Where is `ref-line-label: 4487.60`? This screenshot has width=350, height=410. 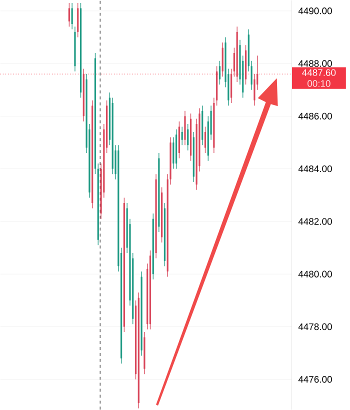 ref-line-label: 4487.60 is located at coordinates (319, 72).